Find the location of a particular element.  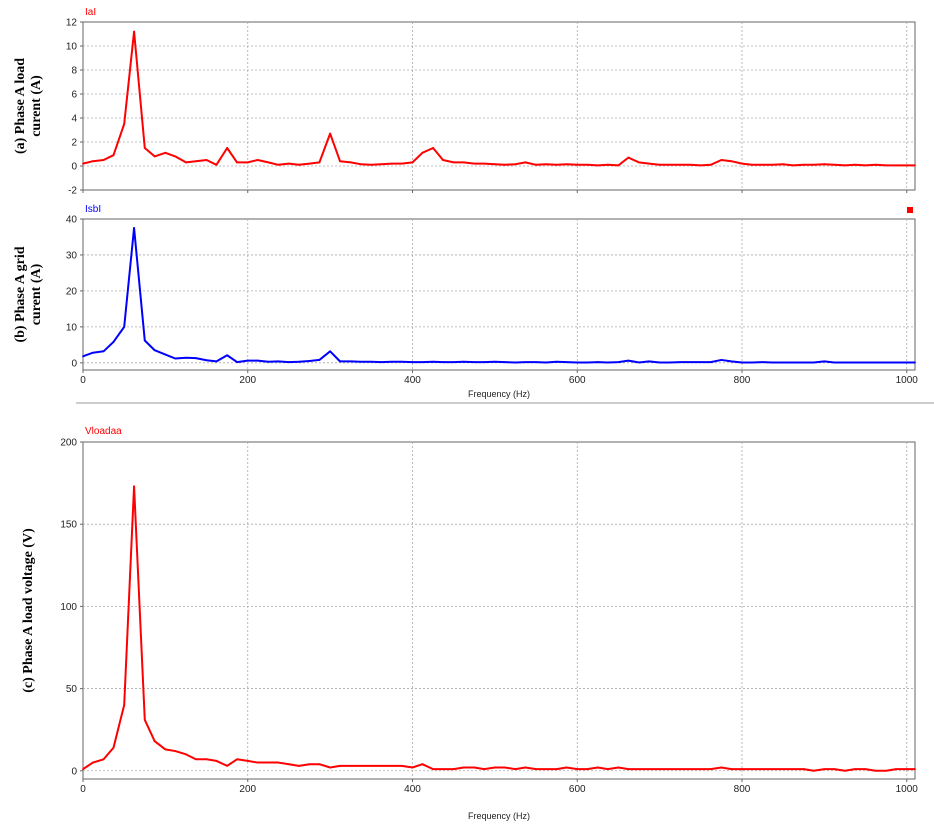

x-tick-label: 800 is located at coordinates (742, 789).